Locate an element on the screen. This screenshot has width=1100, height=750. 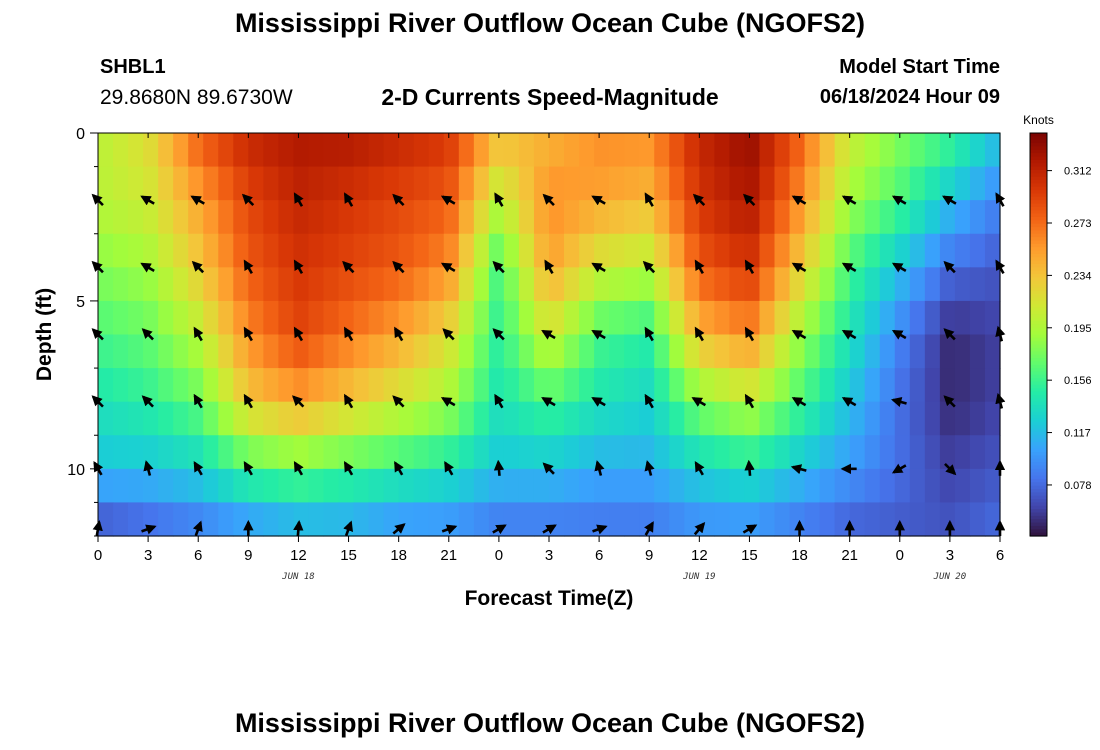
y-tick-label: 10 is located at coordinates (76, 470).